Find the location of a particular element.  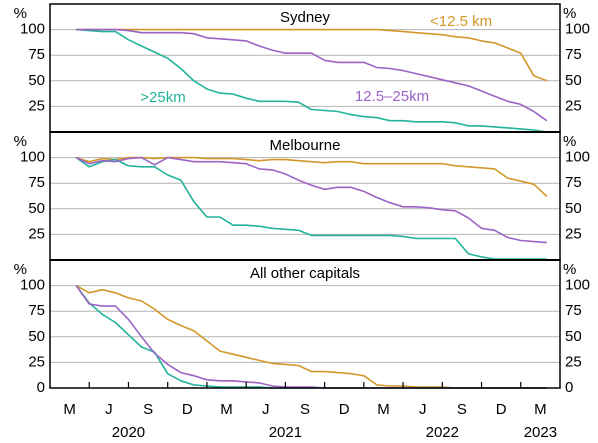

panel-title: Melbourne is located at coordinates (305, 145).